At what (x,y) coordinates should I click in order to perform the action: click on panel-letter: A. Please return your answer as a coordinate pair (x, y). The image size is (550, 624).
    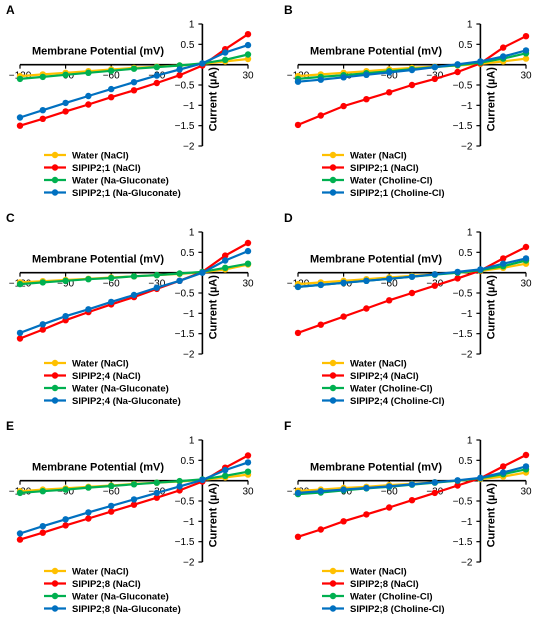
    Looking at the image, I should click on (10, 10).